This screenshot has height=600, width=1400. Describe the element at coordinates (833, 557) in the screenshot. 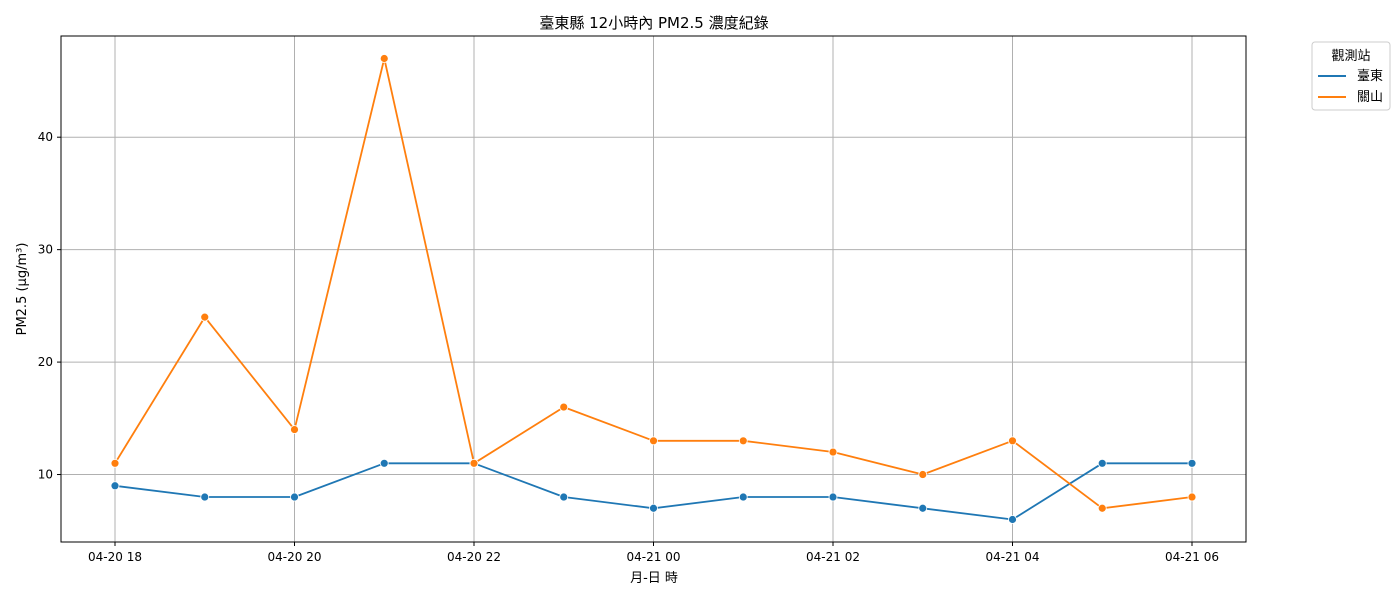

I see `x-tick-label: 04-21 02` at that location.